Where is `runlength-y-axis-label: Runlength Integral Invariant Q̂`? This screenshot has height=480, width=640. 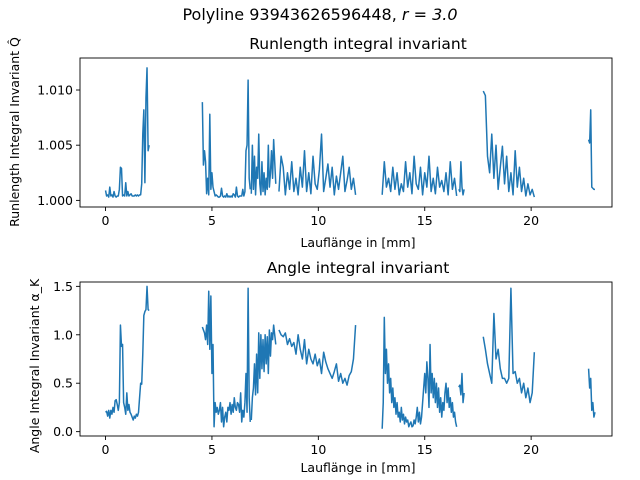 runlength-y-axis-label: Runlength Integral Invariant Q̂ is located at coordinates (14, 132).